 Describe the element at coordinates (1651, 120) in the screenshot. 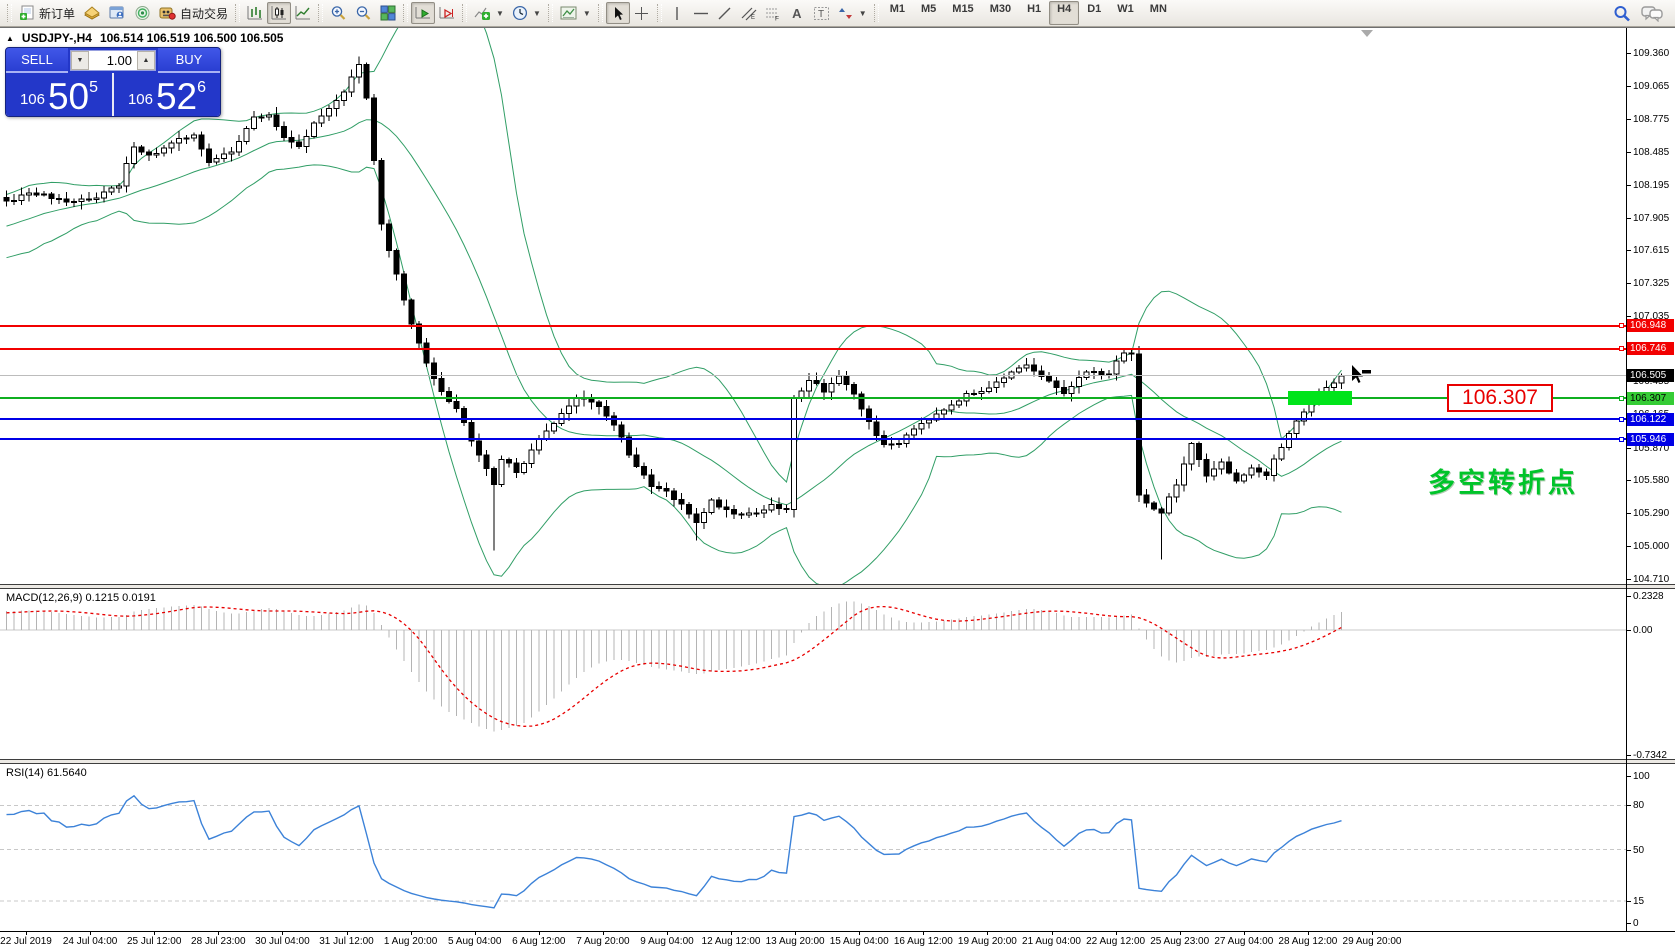

I see `price-tick-108.775: 108.775` at that location.